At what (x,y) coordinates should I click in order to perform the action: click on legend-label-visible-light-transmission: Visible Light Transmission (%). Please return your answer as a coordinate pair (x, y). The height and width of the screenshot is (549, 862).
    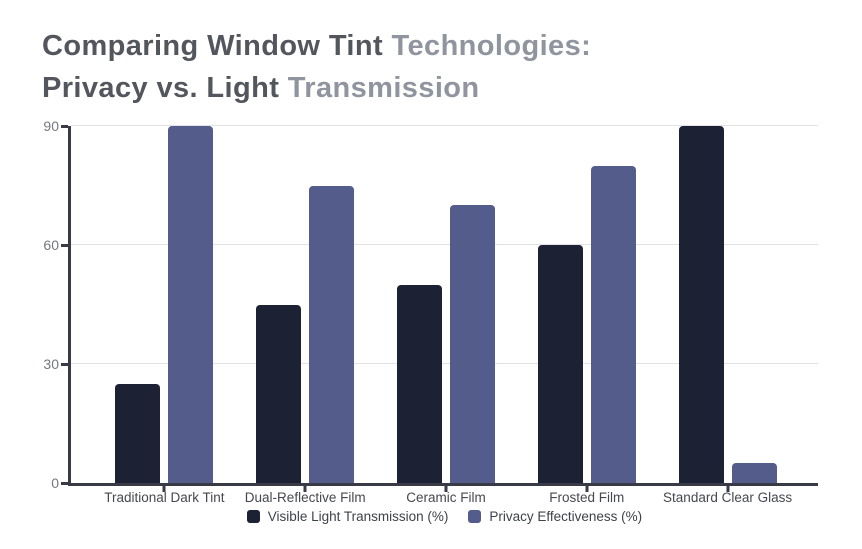
    Looking at the image, I should click on (358, 516).